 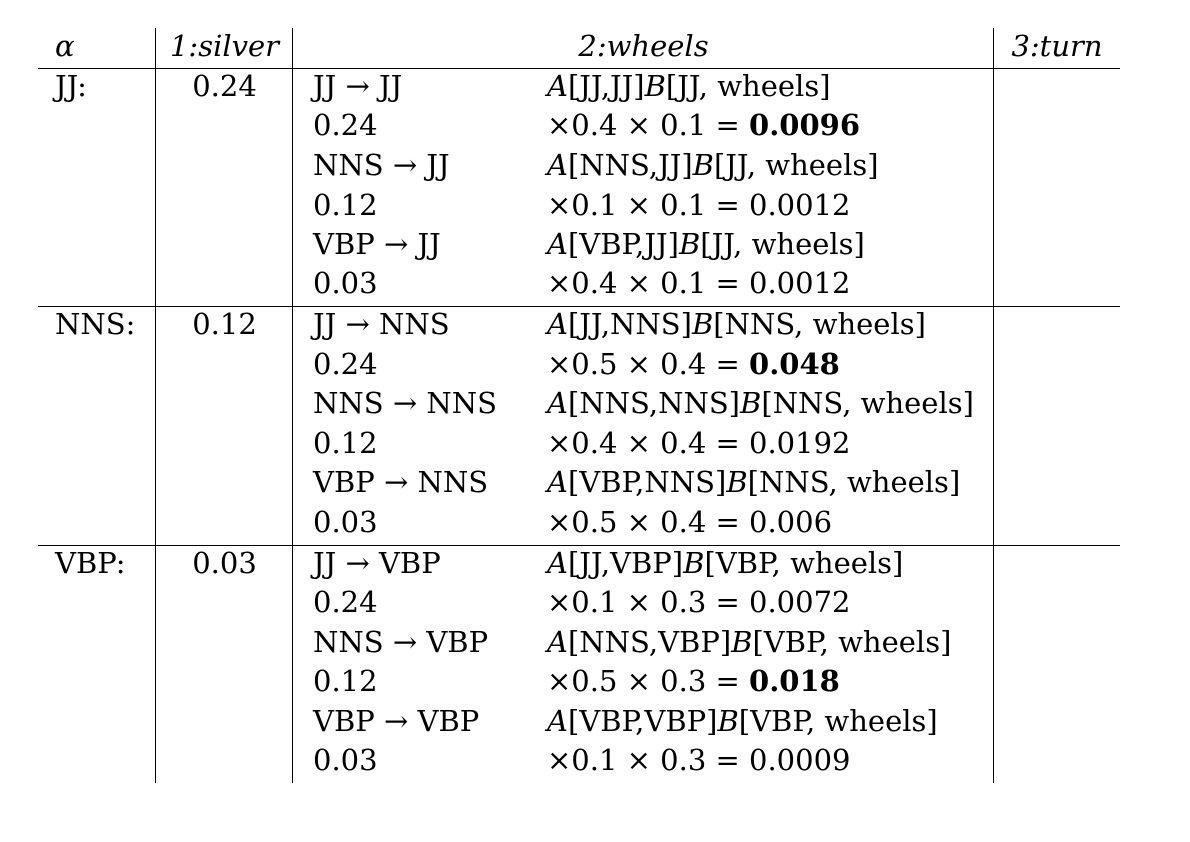 I want to click on probability-formula: A[JJ,NNS]B[NNS, wheels], so click(x=736, y=324).